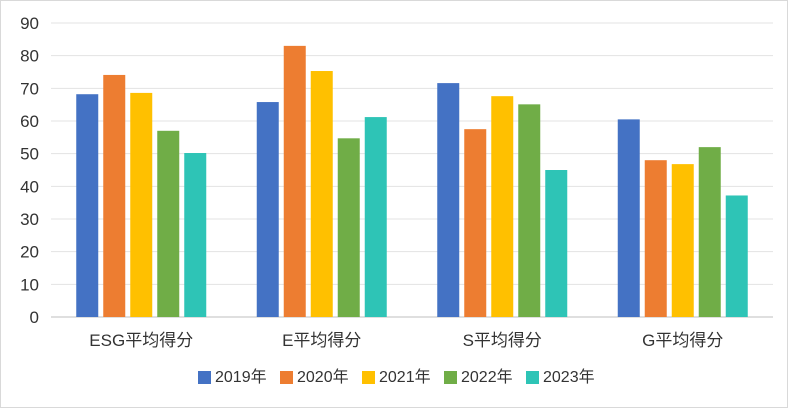 Image resolution: width=790 pixels, height=414 pixels. I want to click on y-tick-label: 50, so click(29, 154).